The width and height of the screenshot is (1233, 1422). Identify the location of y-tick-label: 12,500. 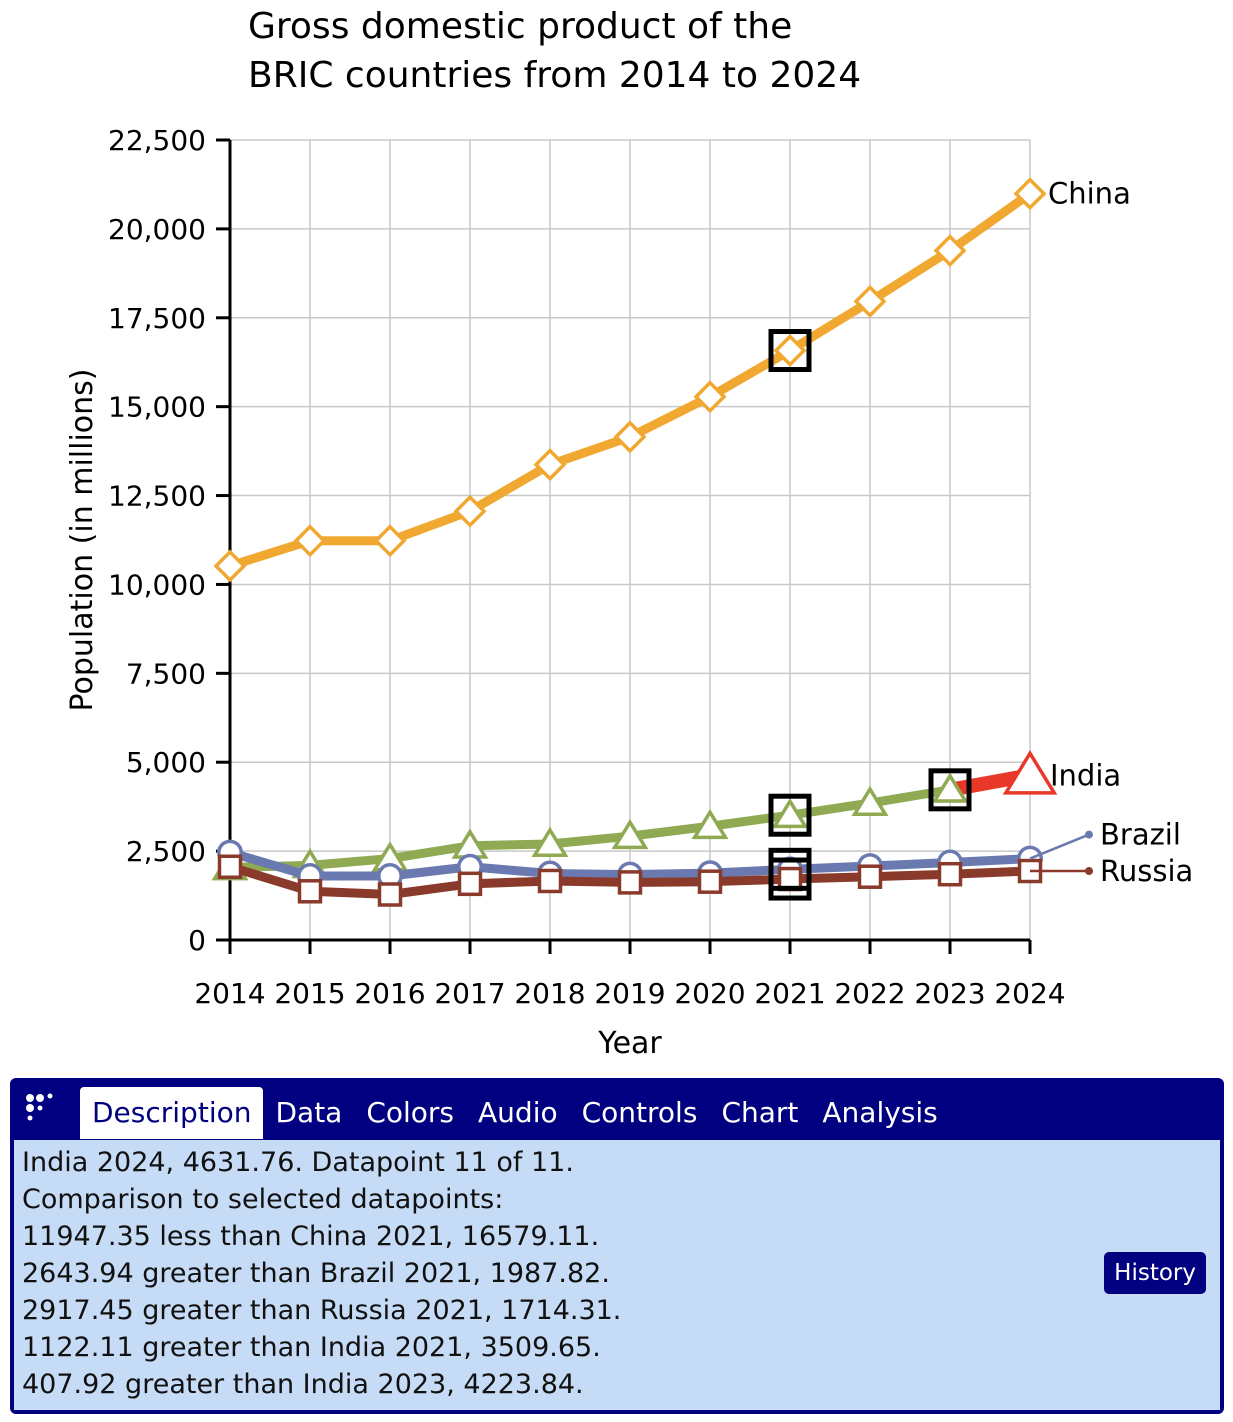
(157, 496).